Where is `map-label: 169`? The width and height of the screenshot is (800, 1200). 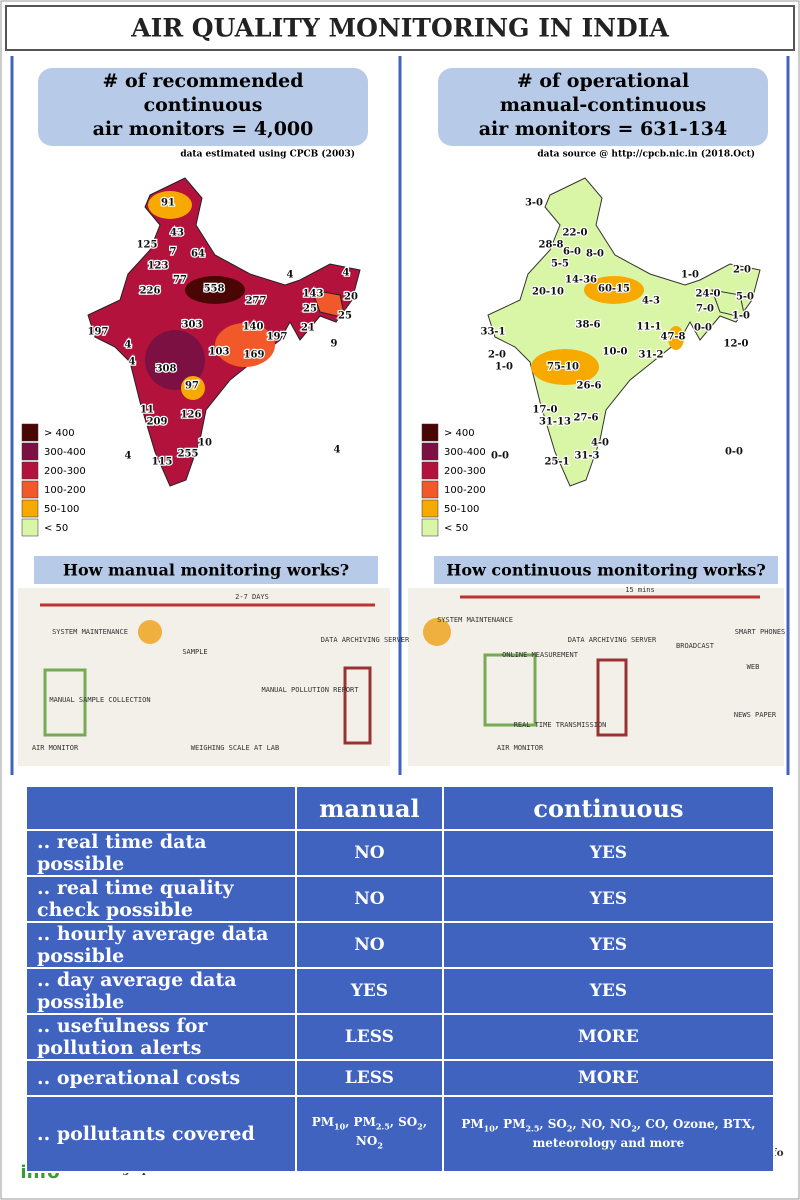 map-label: 169 is located at coordinates (254, 355).